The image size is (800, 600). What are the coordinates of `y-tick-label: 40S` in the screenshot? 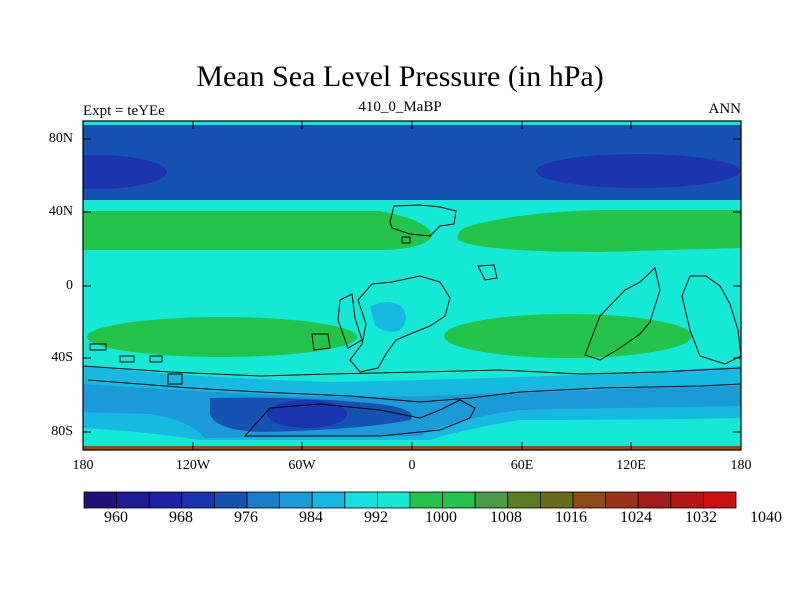 It's located at (62, 357).